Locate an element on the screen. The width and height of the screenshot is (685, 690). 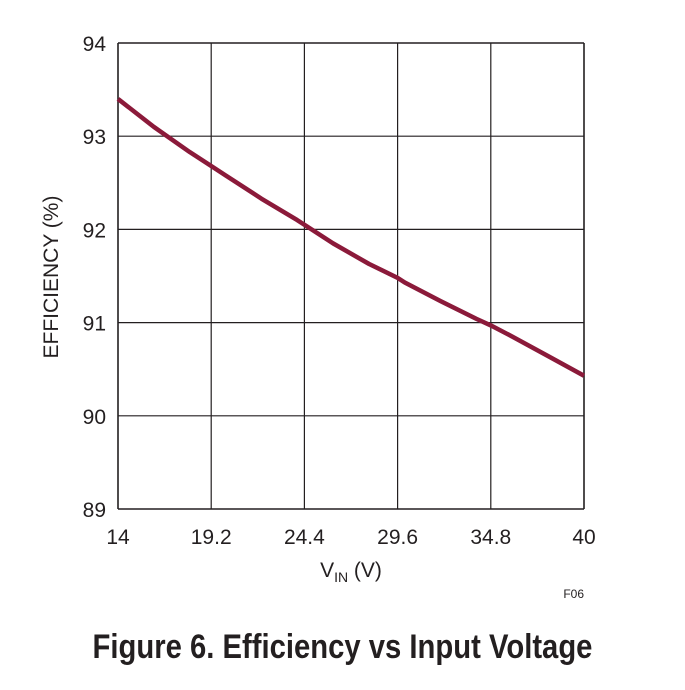
x-tick-label: 34.8 is located at coordinates (490, 537).